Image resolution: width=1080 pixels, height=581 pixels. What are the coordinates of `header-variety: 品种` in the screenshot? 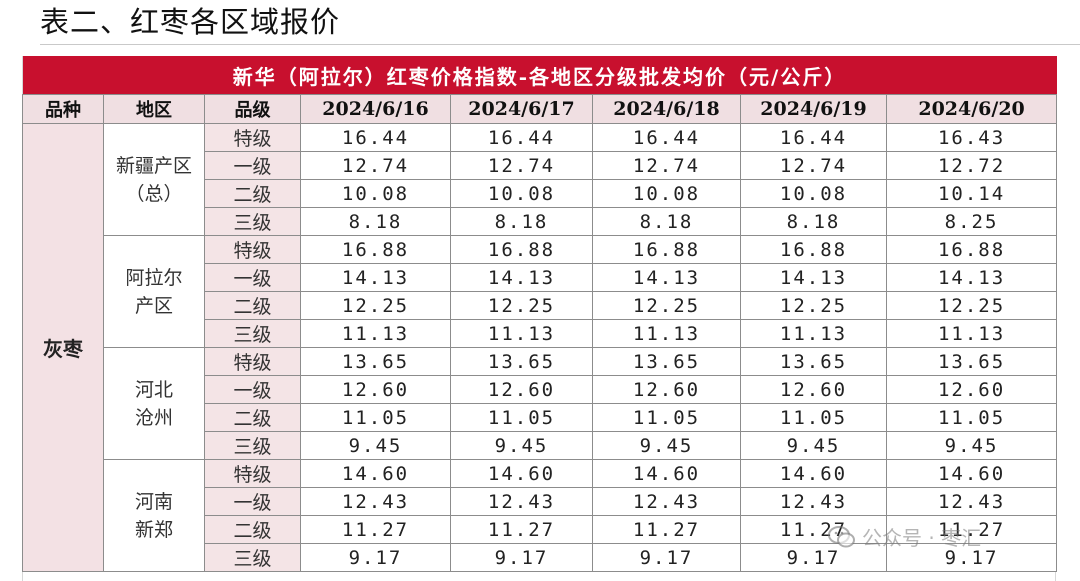 It's located at (63, 109).